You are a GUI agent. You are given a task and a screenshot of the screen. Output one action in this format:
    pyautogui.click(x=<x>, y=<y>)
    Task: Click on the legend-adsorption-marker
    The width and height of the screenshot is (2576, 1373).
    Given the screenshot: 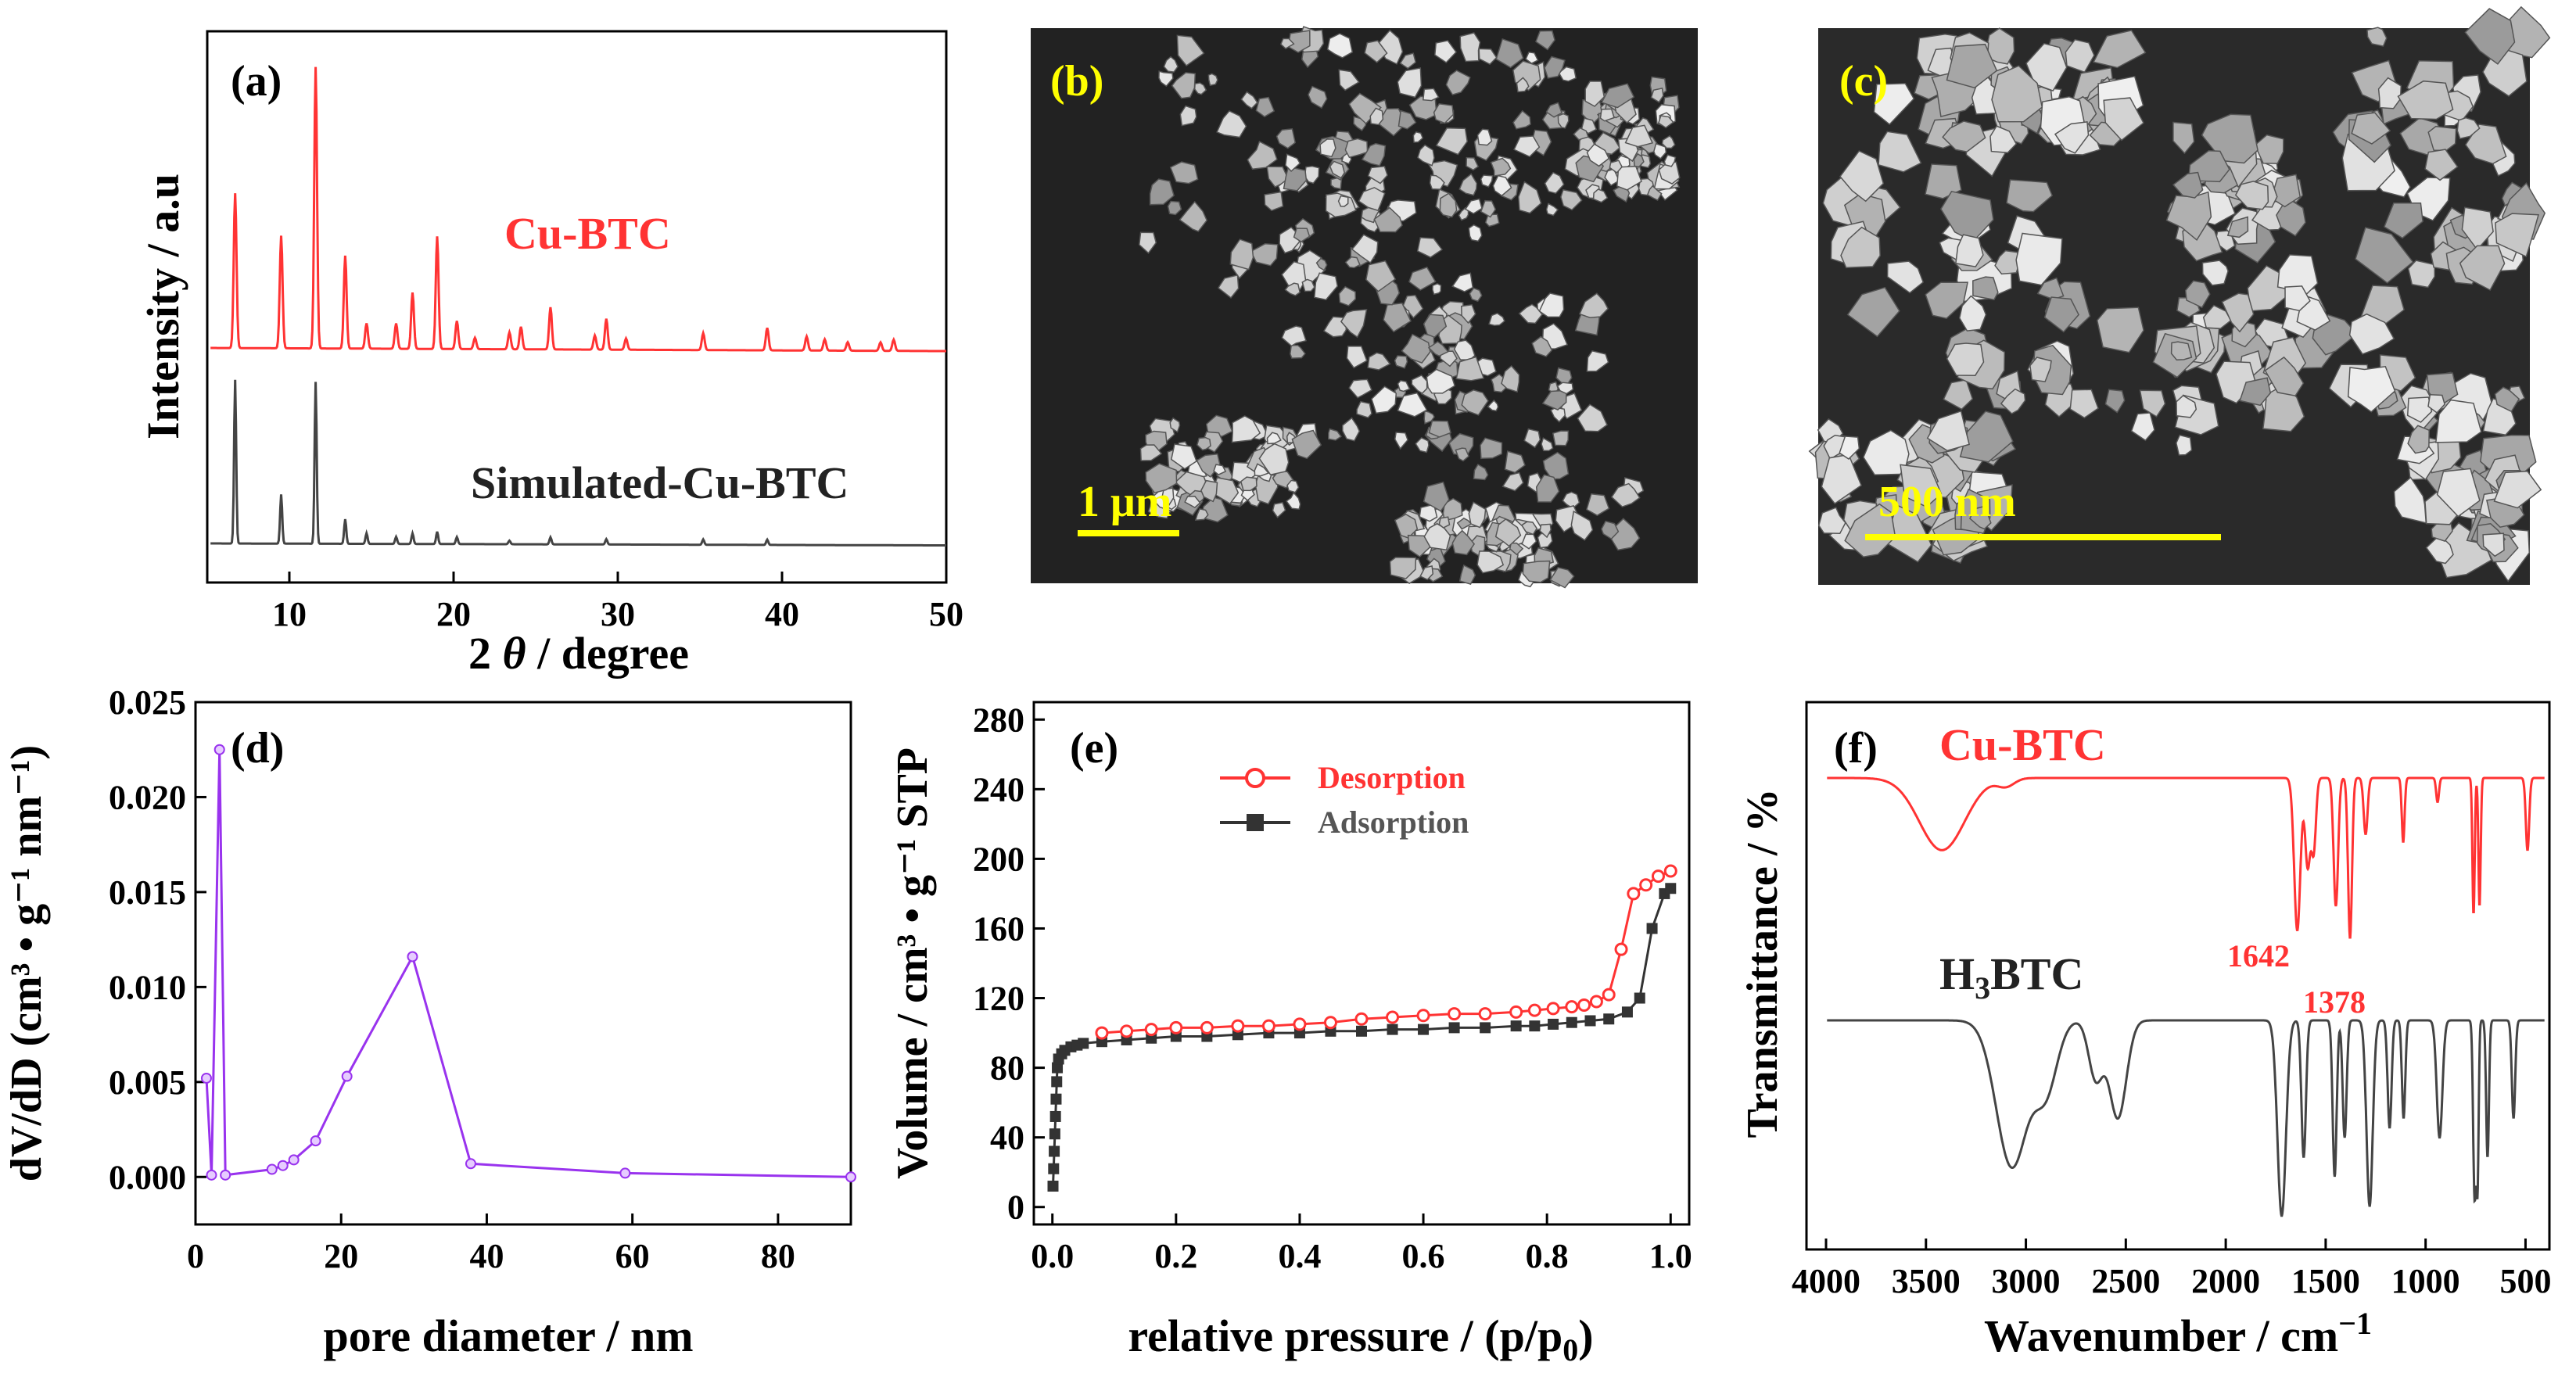 What is the action you would take?
    pyautogui.click(x=1255, y=823)
    